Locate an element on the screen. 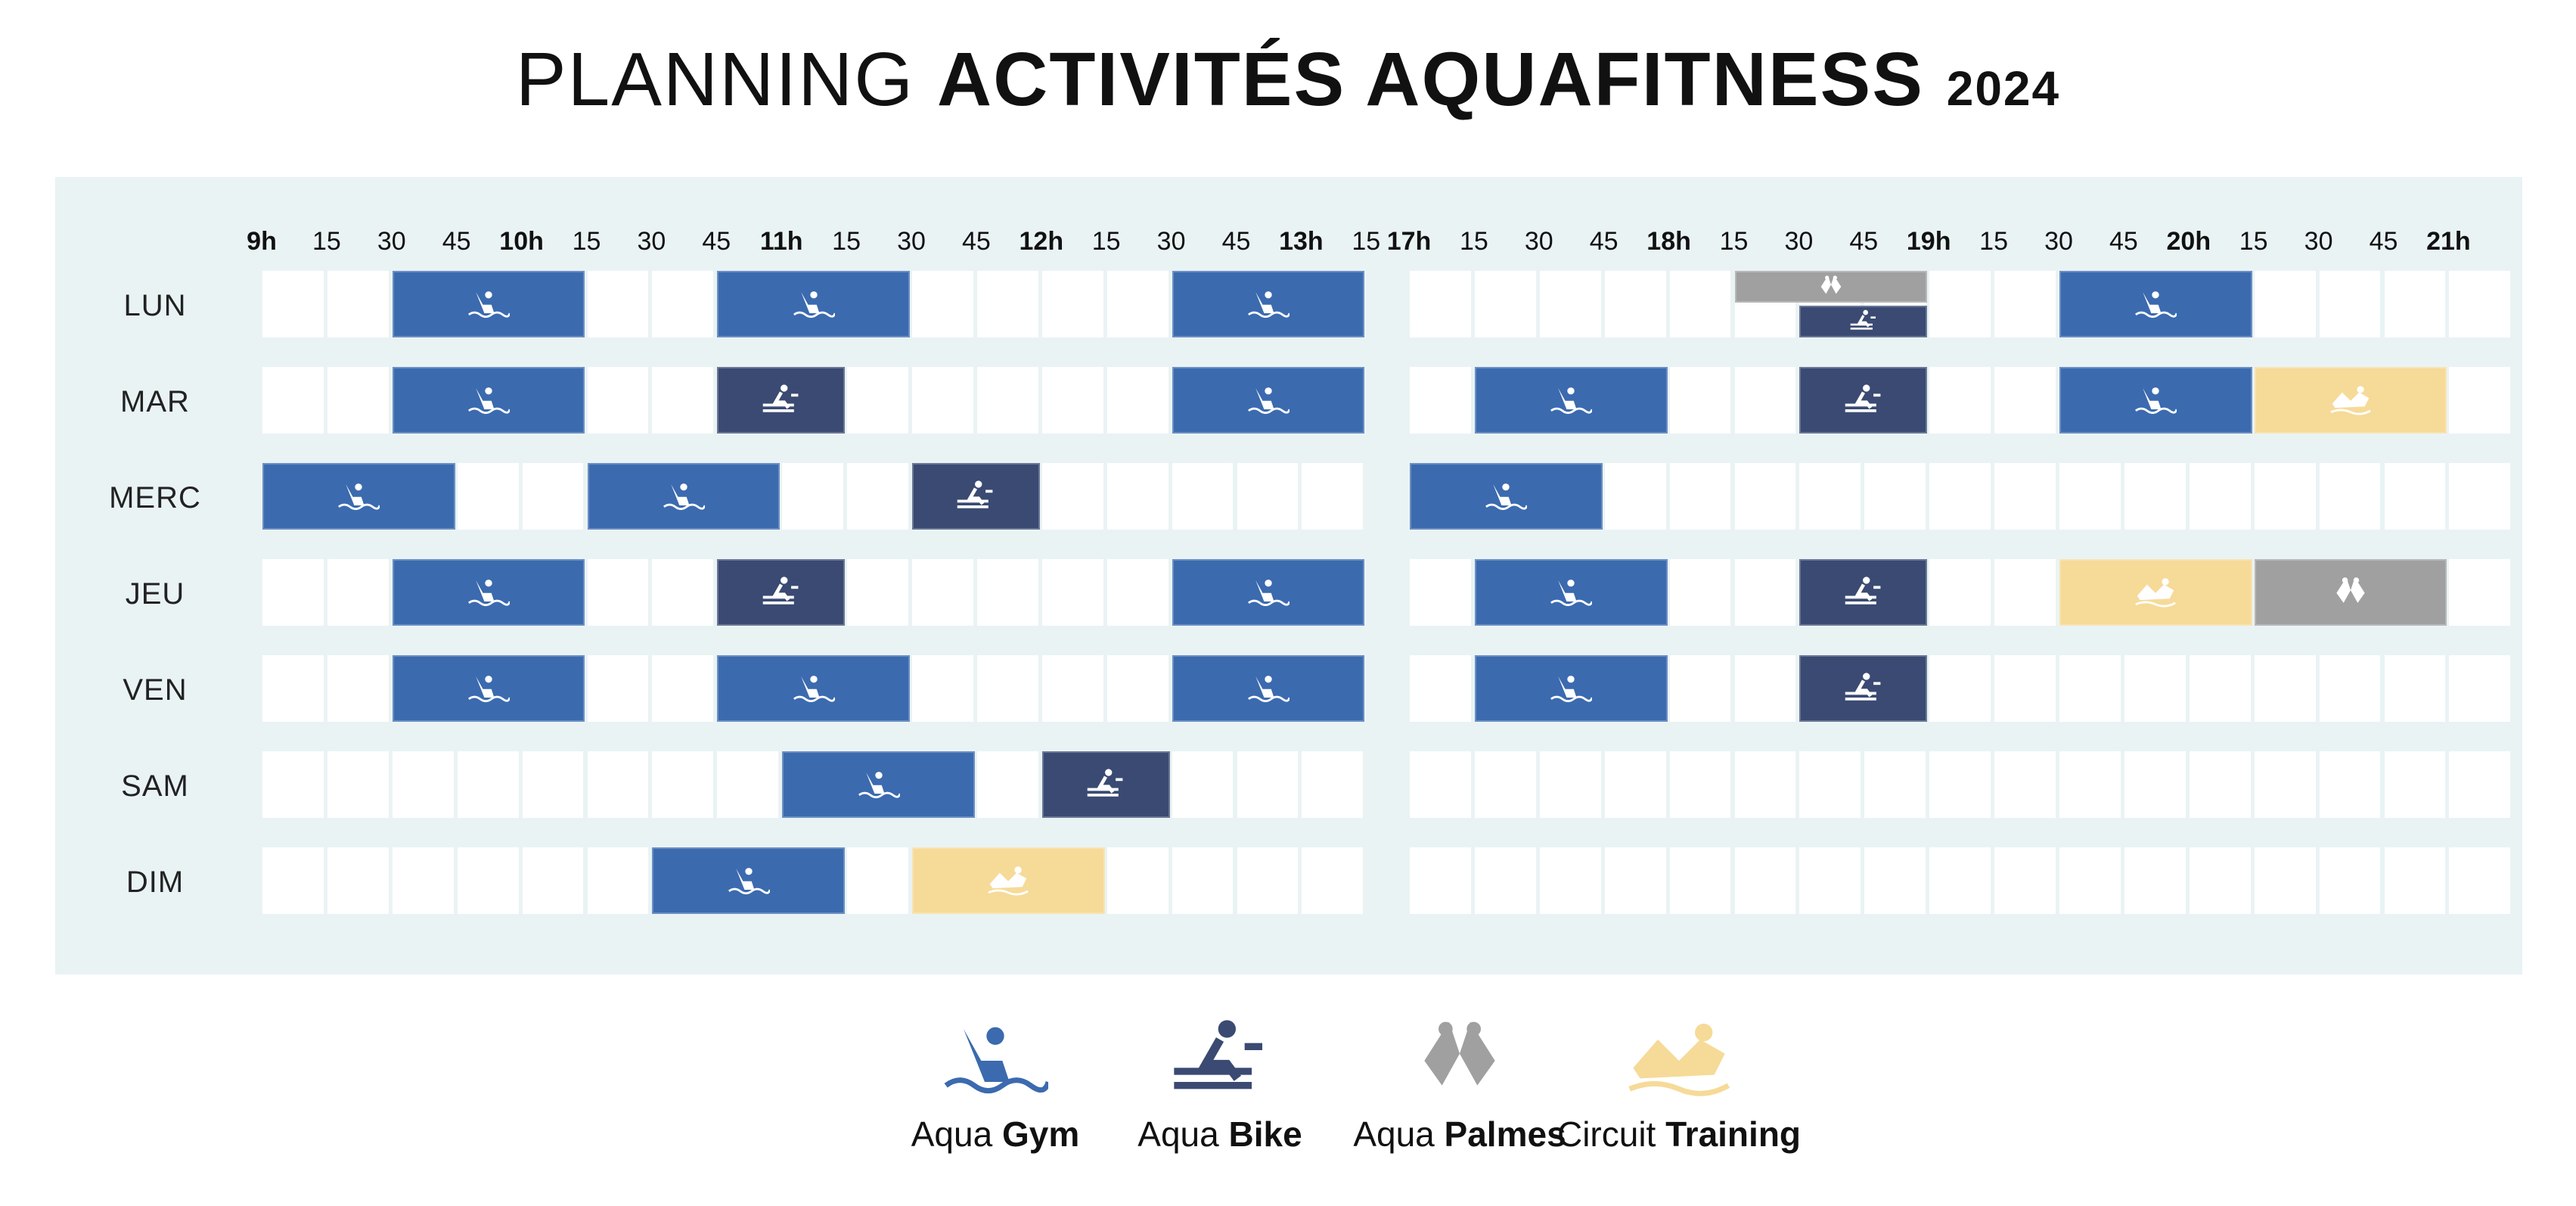 Image resolution: width=2576 pixels, height=1206 pixels. legend-item-bike: Aqua Bike is located at coordinates (1220, 1084).